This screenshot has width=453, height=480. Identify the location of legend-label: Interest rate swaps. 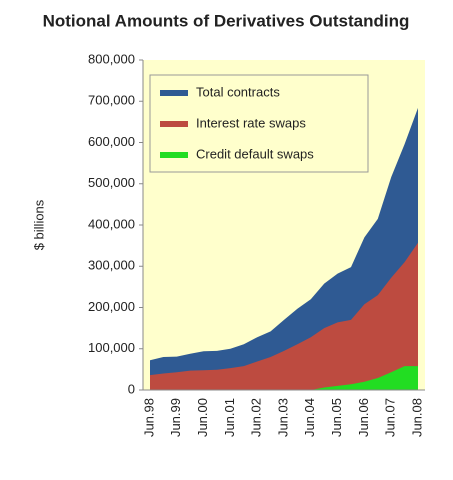
(251, 122).